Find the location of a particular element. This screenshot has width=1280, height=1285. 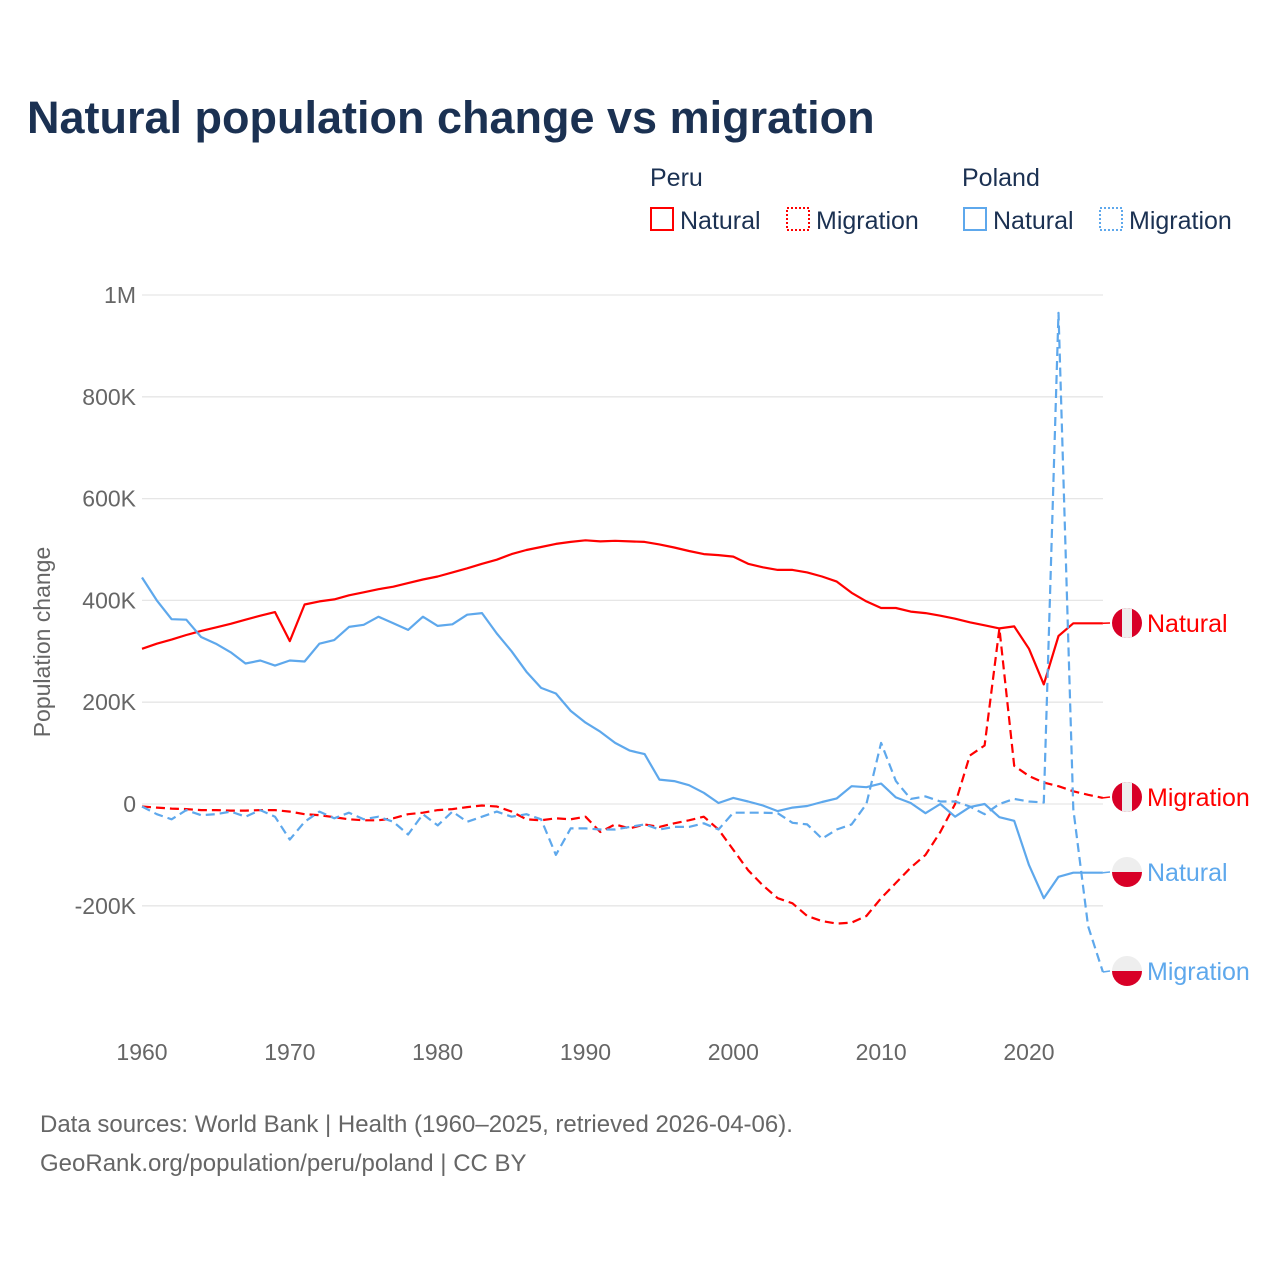

legend-swatch-poland-migration is located at coordinates (1111, 219).